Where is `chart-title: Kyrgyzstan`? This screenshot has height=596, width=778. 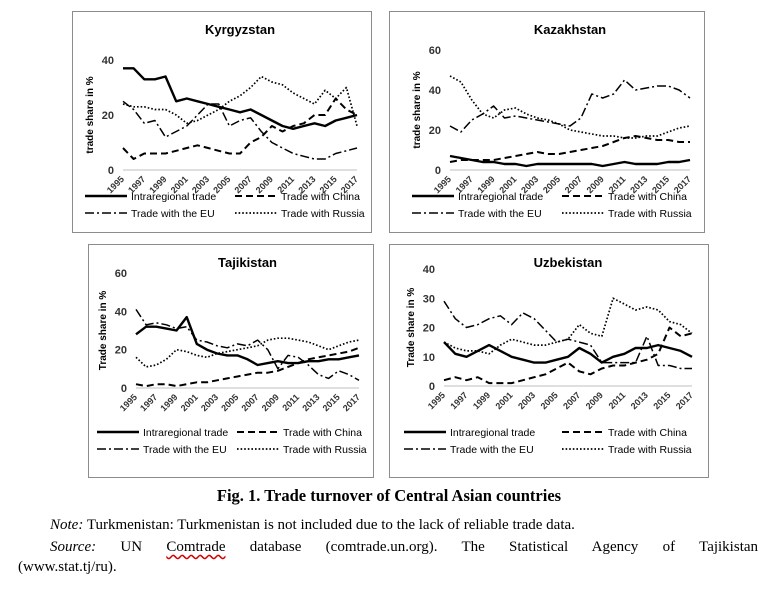
chart-title: Kyrgyzstan is located at coordinates (240, 29).